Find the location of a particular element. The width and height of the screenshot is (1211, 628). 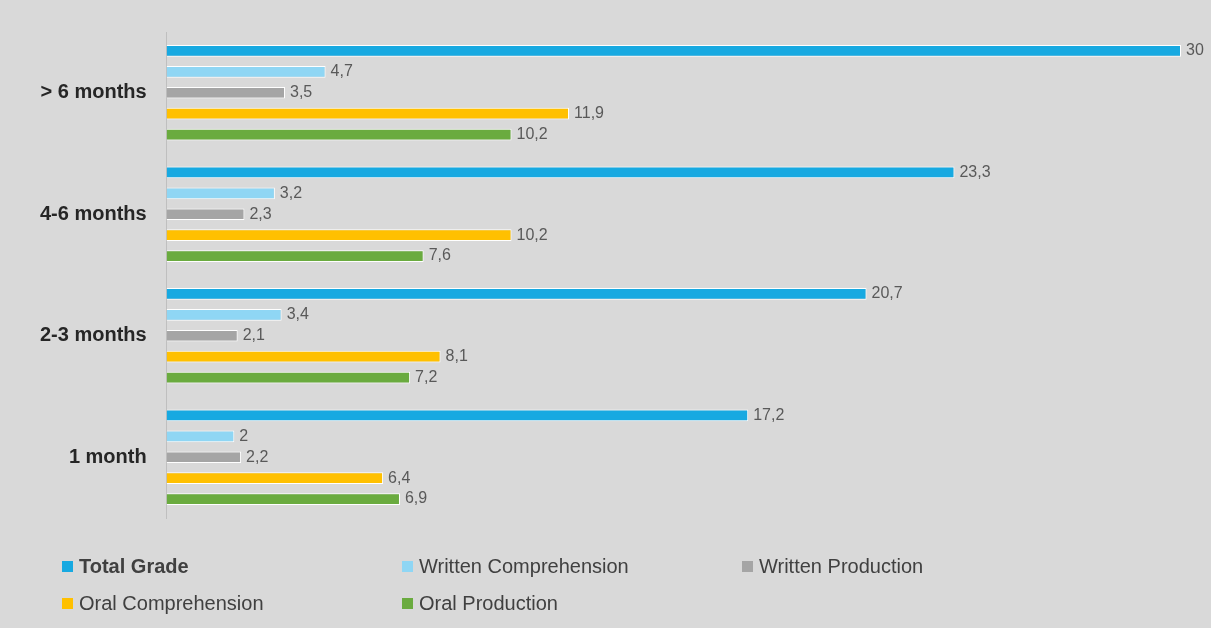

legend-label: Written Comprehension is located at coordinates (524, 566).